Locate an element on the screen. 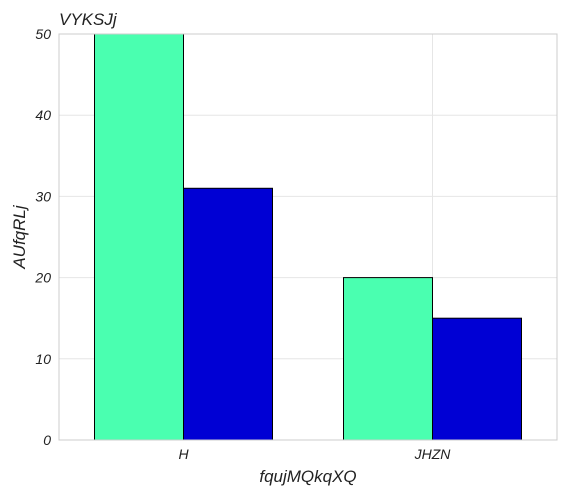  y-tick-label: 40 is located at coordinates (43, 115).